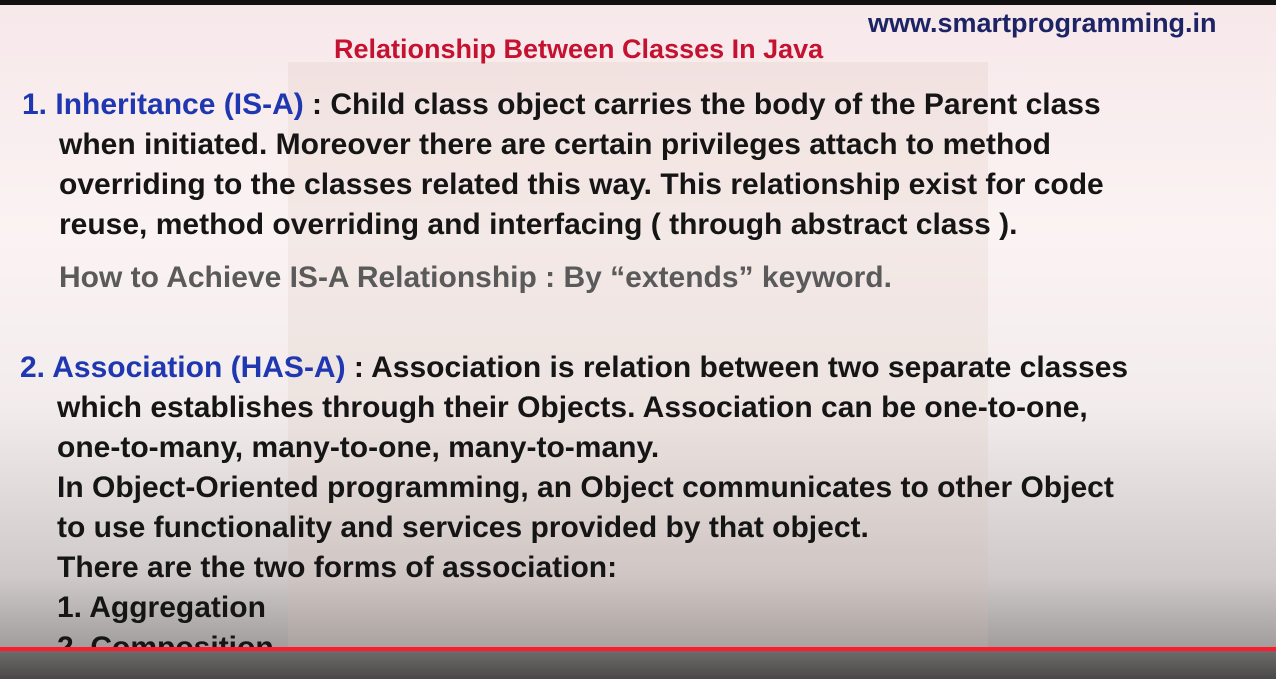 The height and width of the screenshot is (679, 1276). I want to click on progress-bar, so click(638, 649).